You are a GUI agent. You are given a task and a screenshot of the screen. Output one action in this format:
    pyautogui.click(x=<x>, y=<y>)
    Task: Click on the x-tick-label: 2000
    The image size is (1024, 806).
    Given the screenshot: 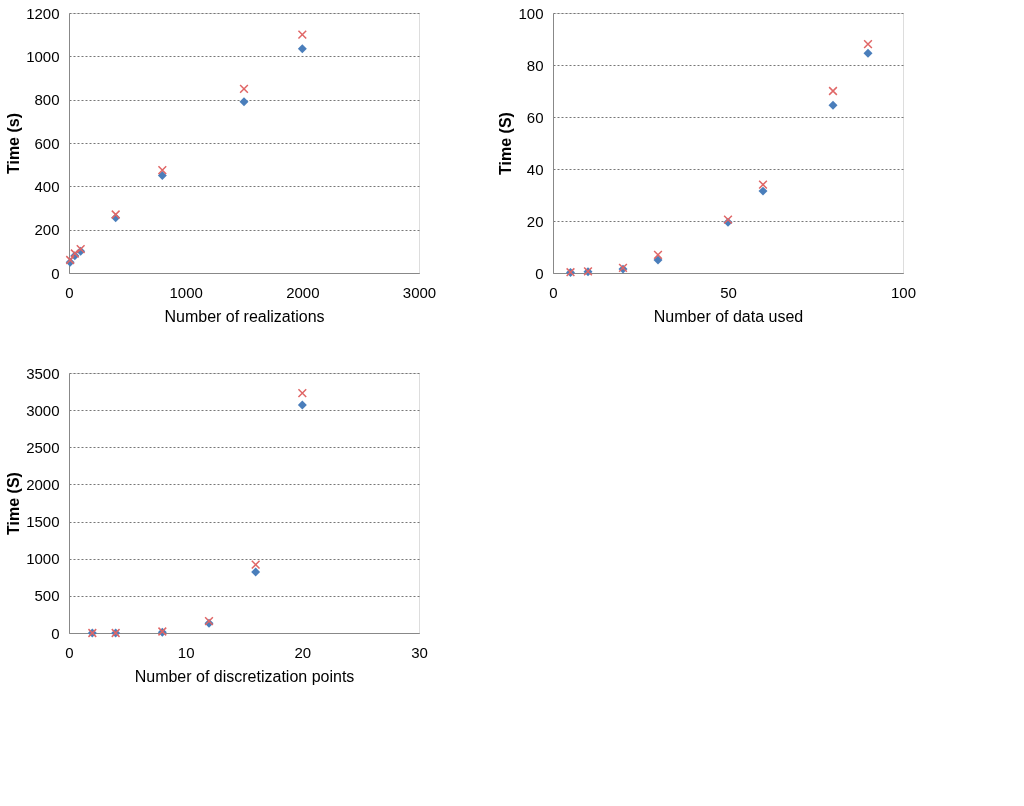 What is the action you would take?
    pyautogui.click(x=303, y=292)
    